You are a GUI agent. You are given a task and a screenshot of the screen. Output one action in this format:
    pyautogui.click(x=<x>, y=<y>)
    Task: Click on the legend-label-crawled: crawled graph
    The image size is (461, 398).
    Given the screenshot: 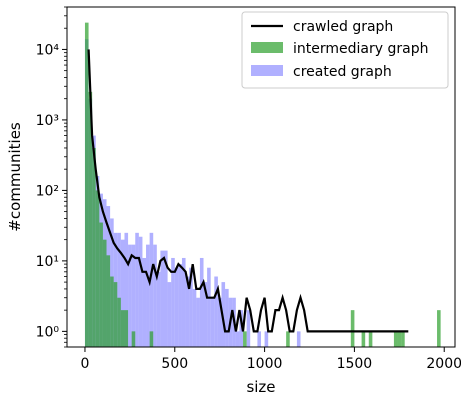 What is the action you would take?
    pyautogui.click(x=343, y=27)
    